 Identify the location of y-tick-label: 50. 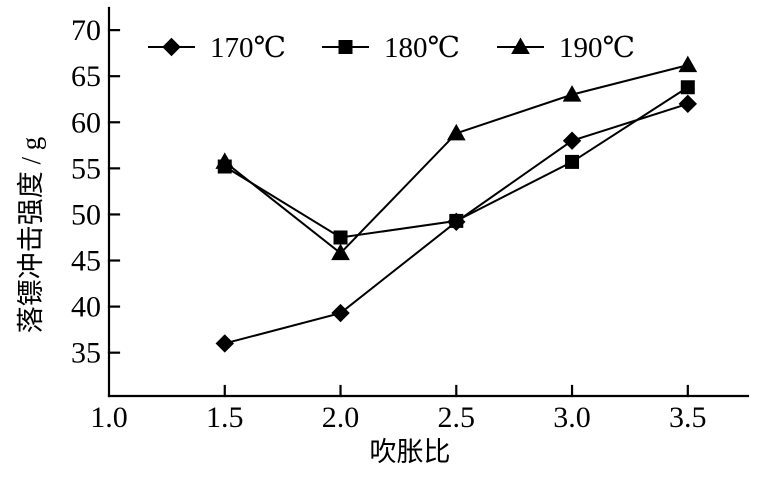
(86, 214).